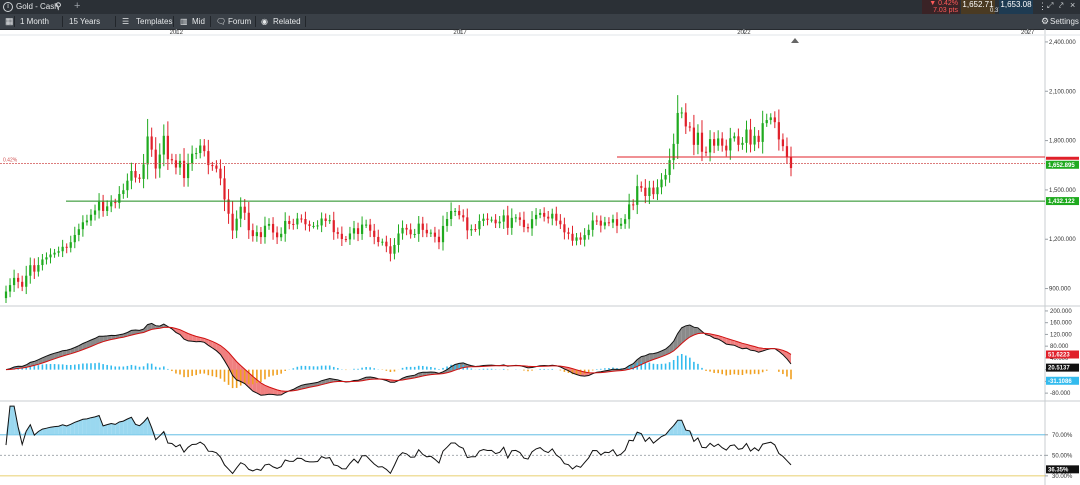  Describe the element at coordinates (37, 6) in the screenshot. I see `instrument-title: Gold - Cash` at that location.